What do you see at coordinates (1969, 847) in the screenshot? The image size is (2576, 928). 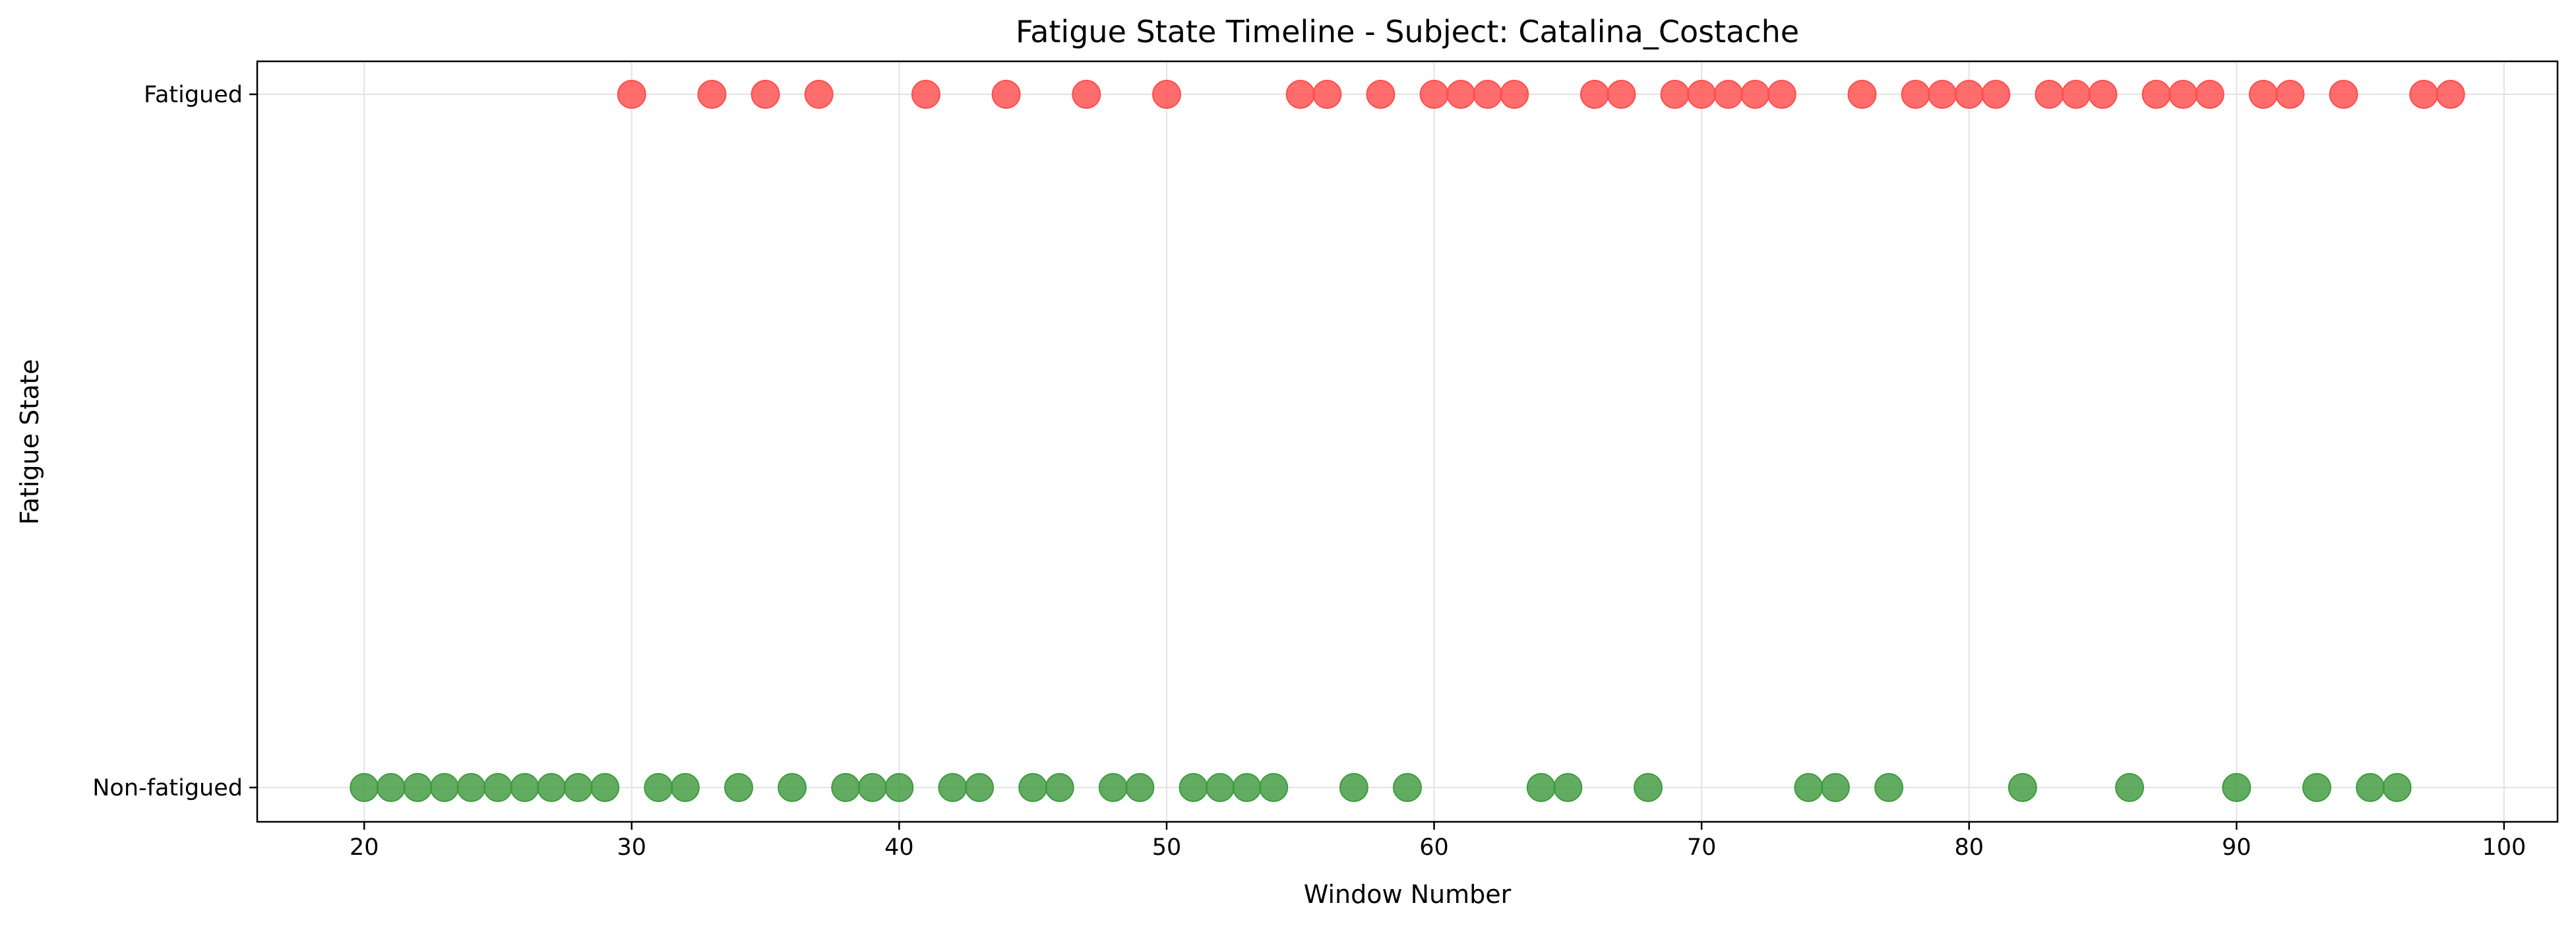 I see `x-tick-label: 80` at bounding box center [1969, 847].